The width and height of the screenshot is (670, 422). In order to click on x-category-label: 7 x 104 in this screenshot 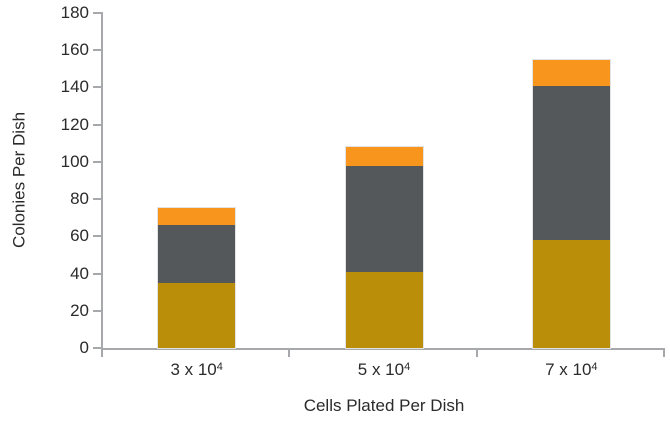, I will do `click(571, 370)`.